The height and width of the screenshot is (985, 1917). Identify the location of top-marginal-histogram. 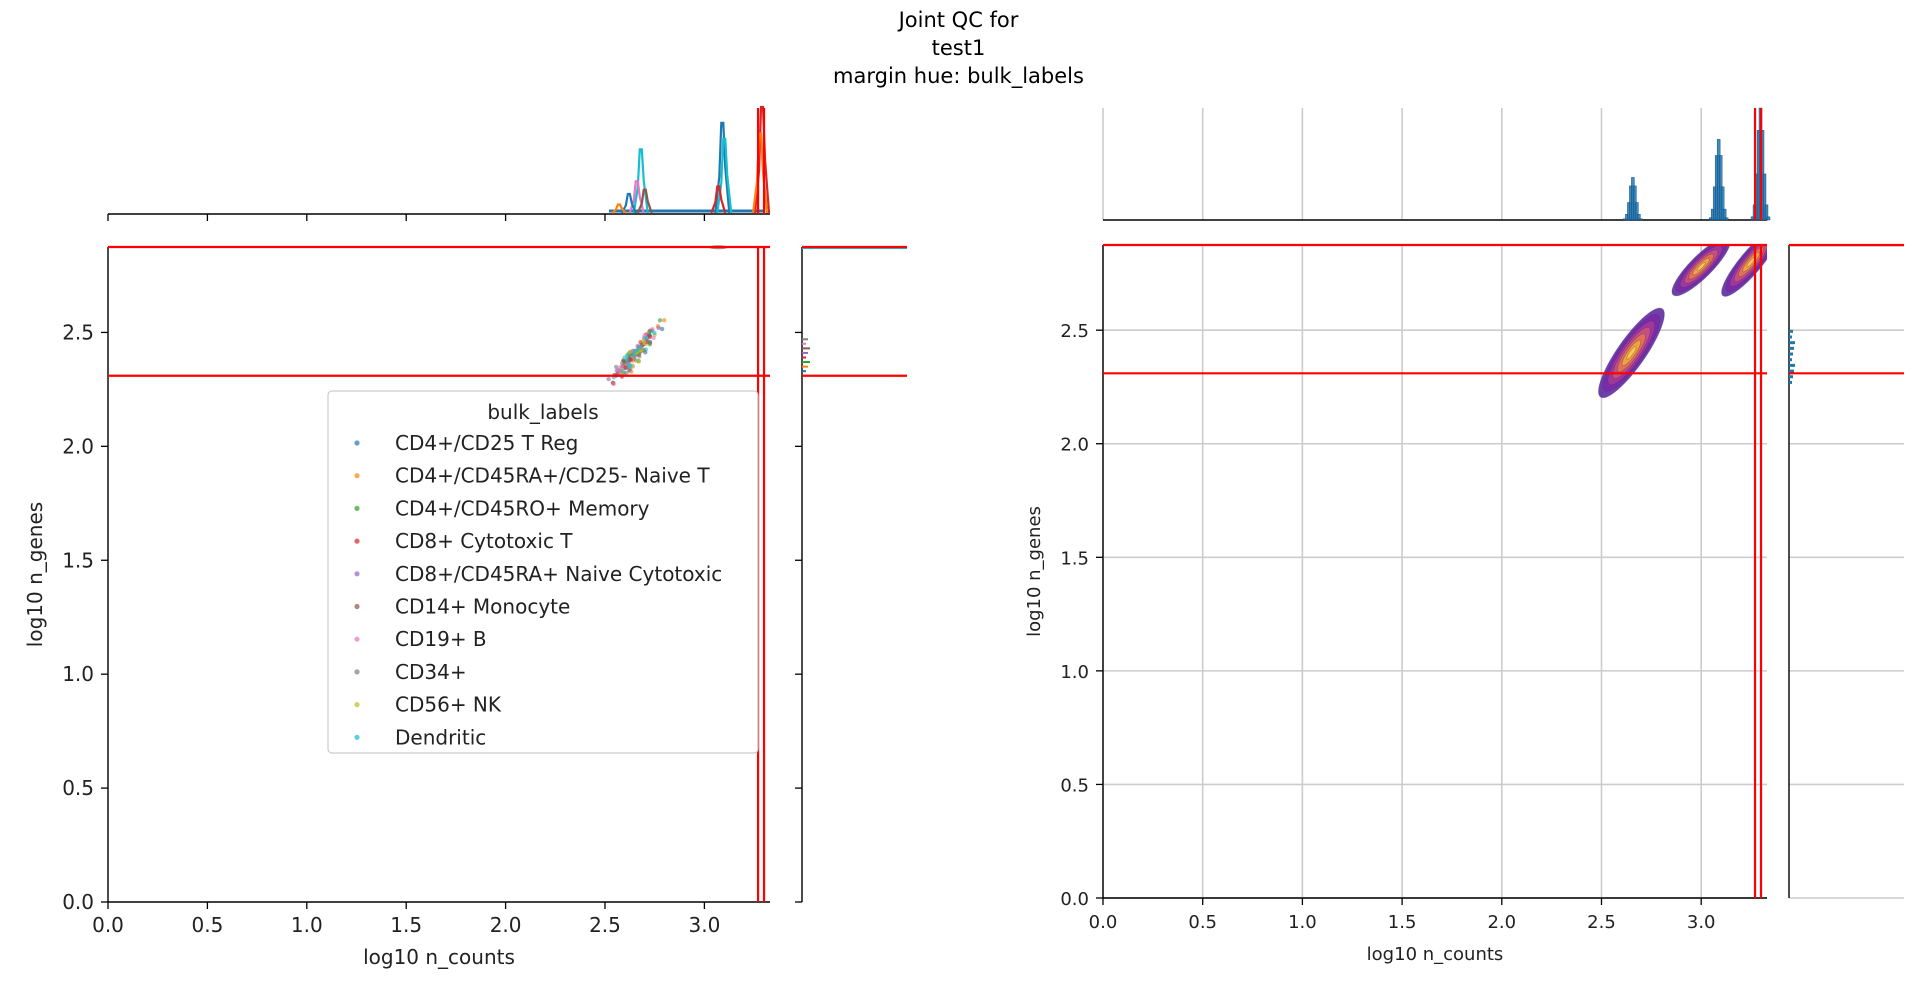
(1697, 164).